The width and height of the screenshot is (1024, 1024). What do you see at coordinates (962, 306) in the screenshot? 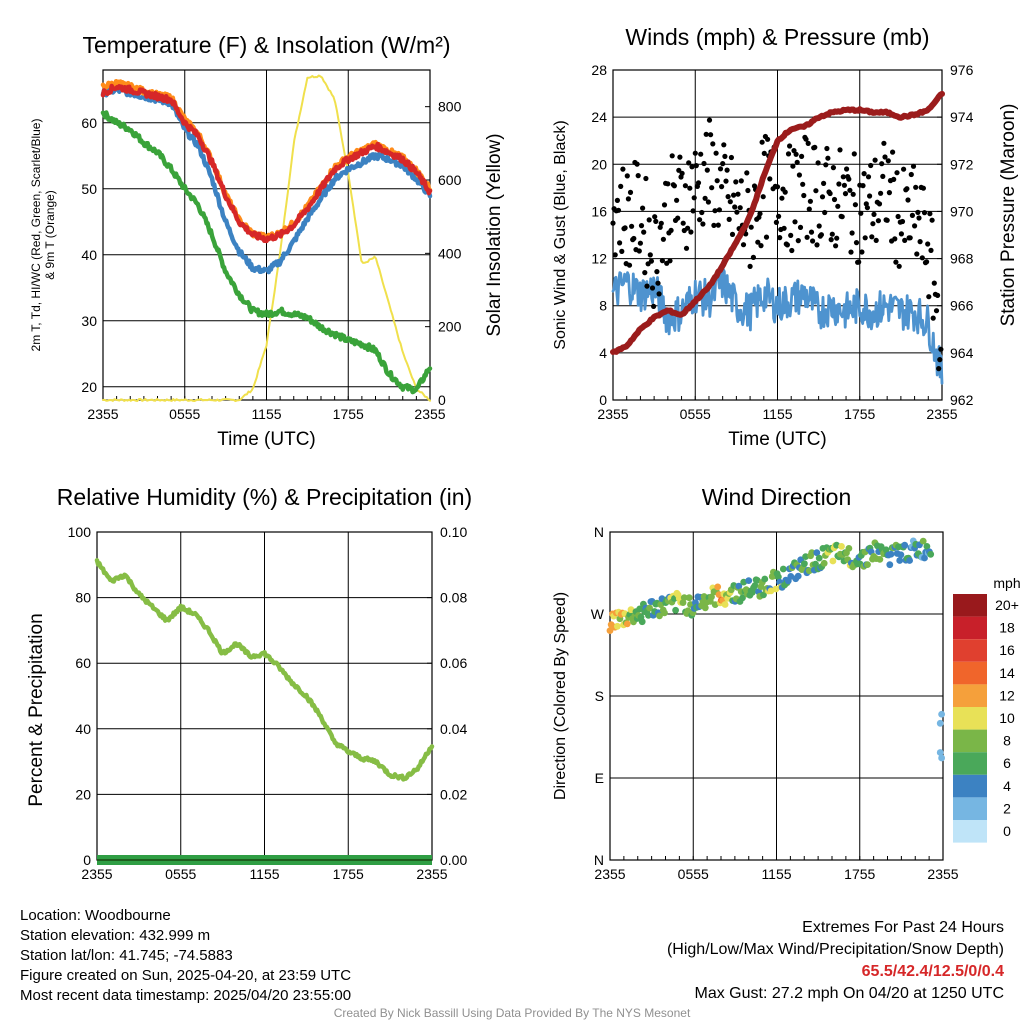
I see `winds-y2tick-label: 966` at bounding box center [962, 306].